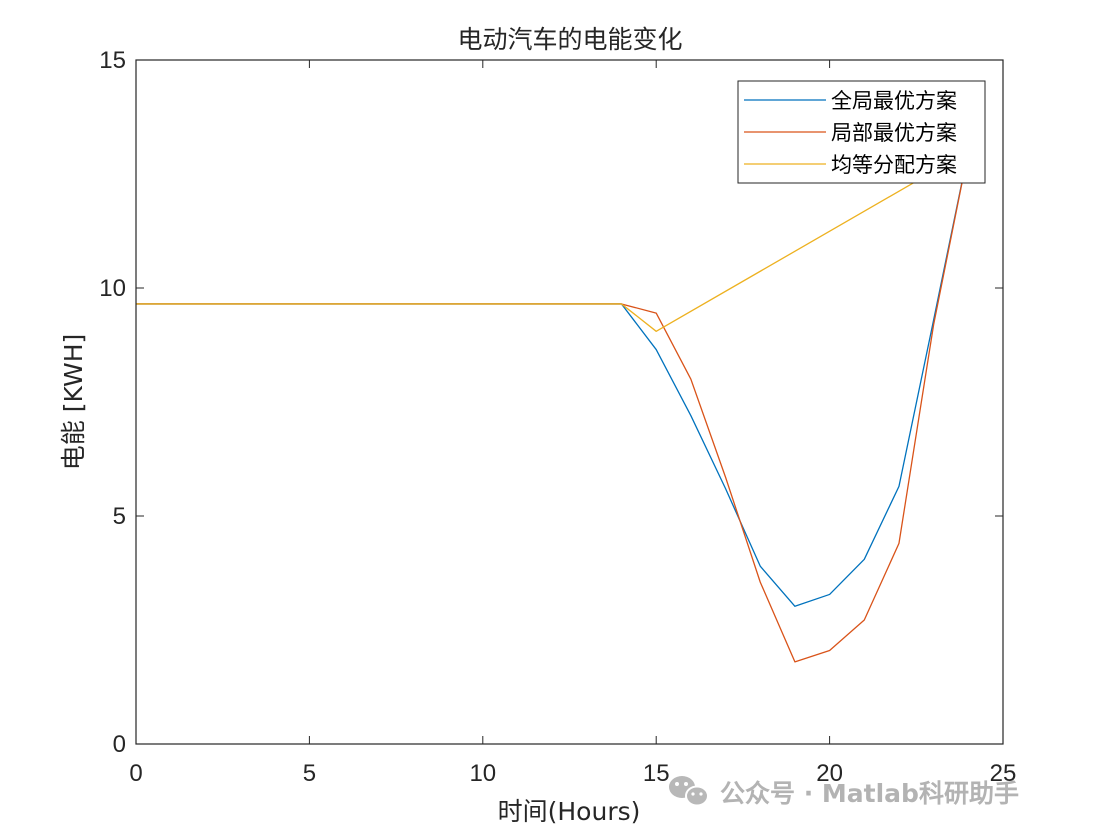 The image size is (1107, 834). What do you see at coordinates (119, 744) in the screenshot?
I see `y-tick-label: 0` at bounding box center [119, 744].